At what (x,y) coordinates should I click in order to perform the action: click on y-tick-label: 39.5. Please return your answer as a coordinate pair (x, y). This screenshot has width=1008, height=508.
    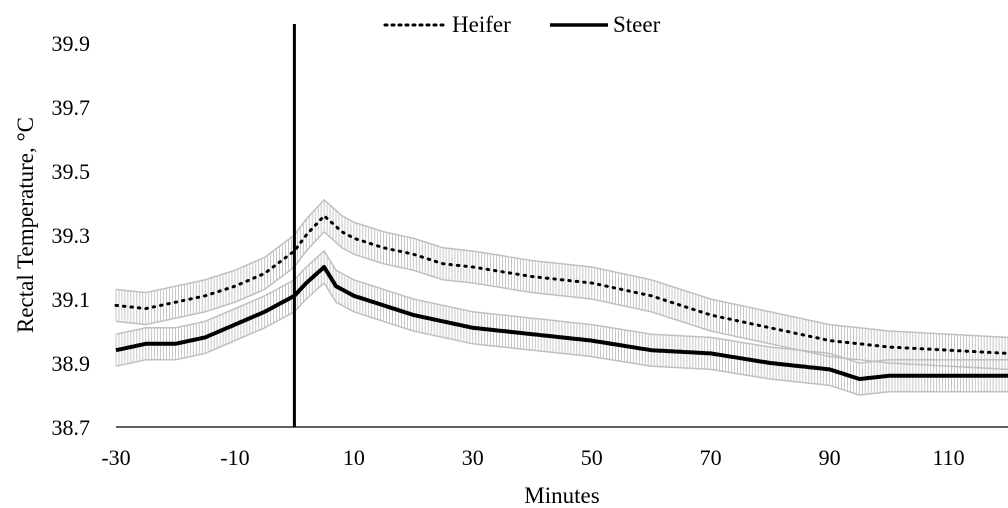
    Looking at the image, I should click on (71, 171).